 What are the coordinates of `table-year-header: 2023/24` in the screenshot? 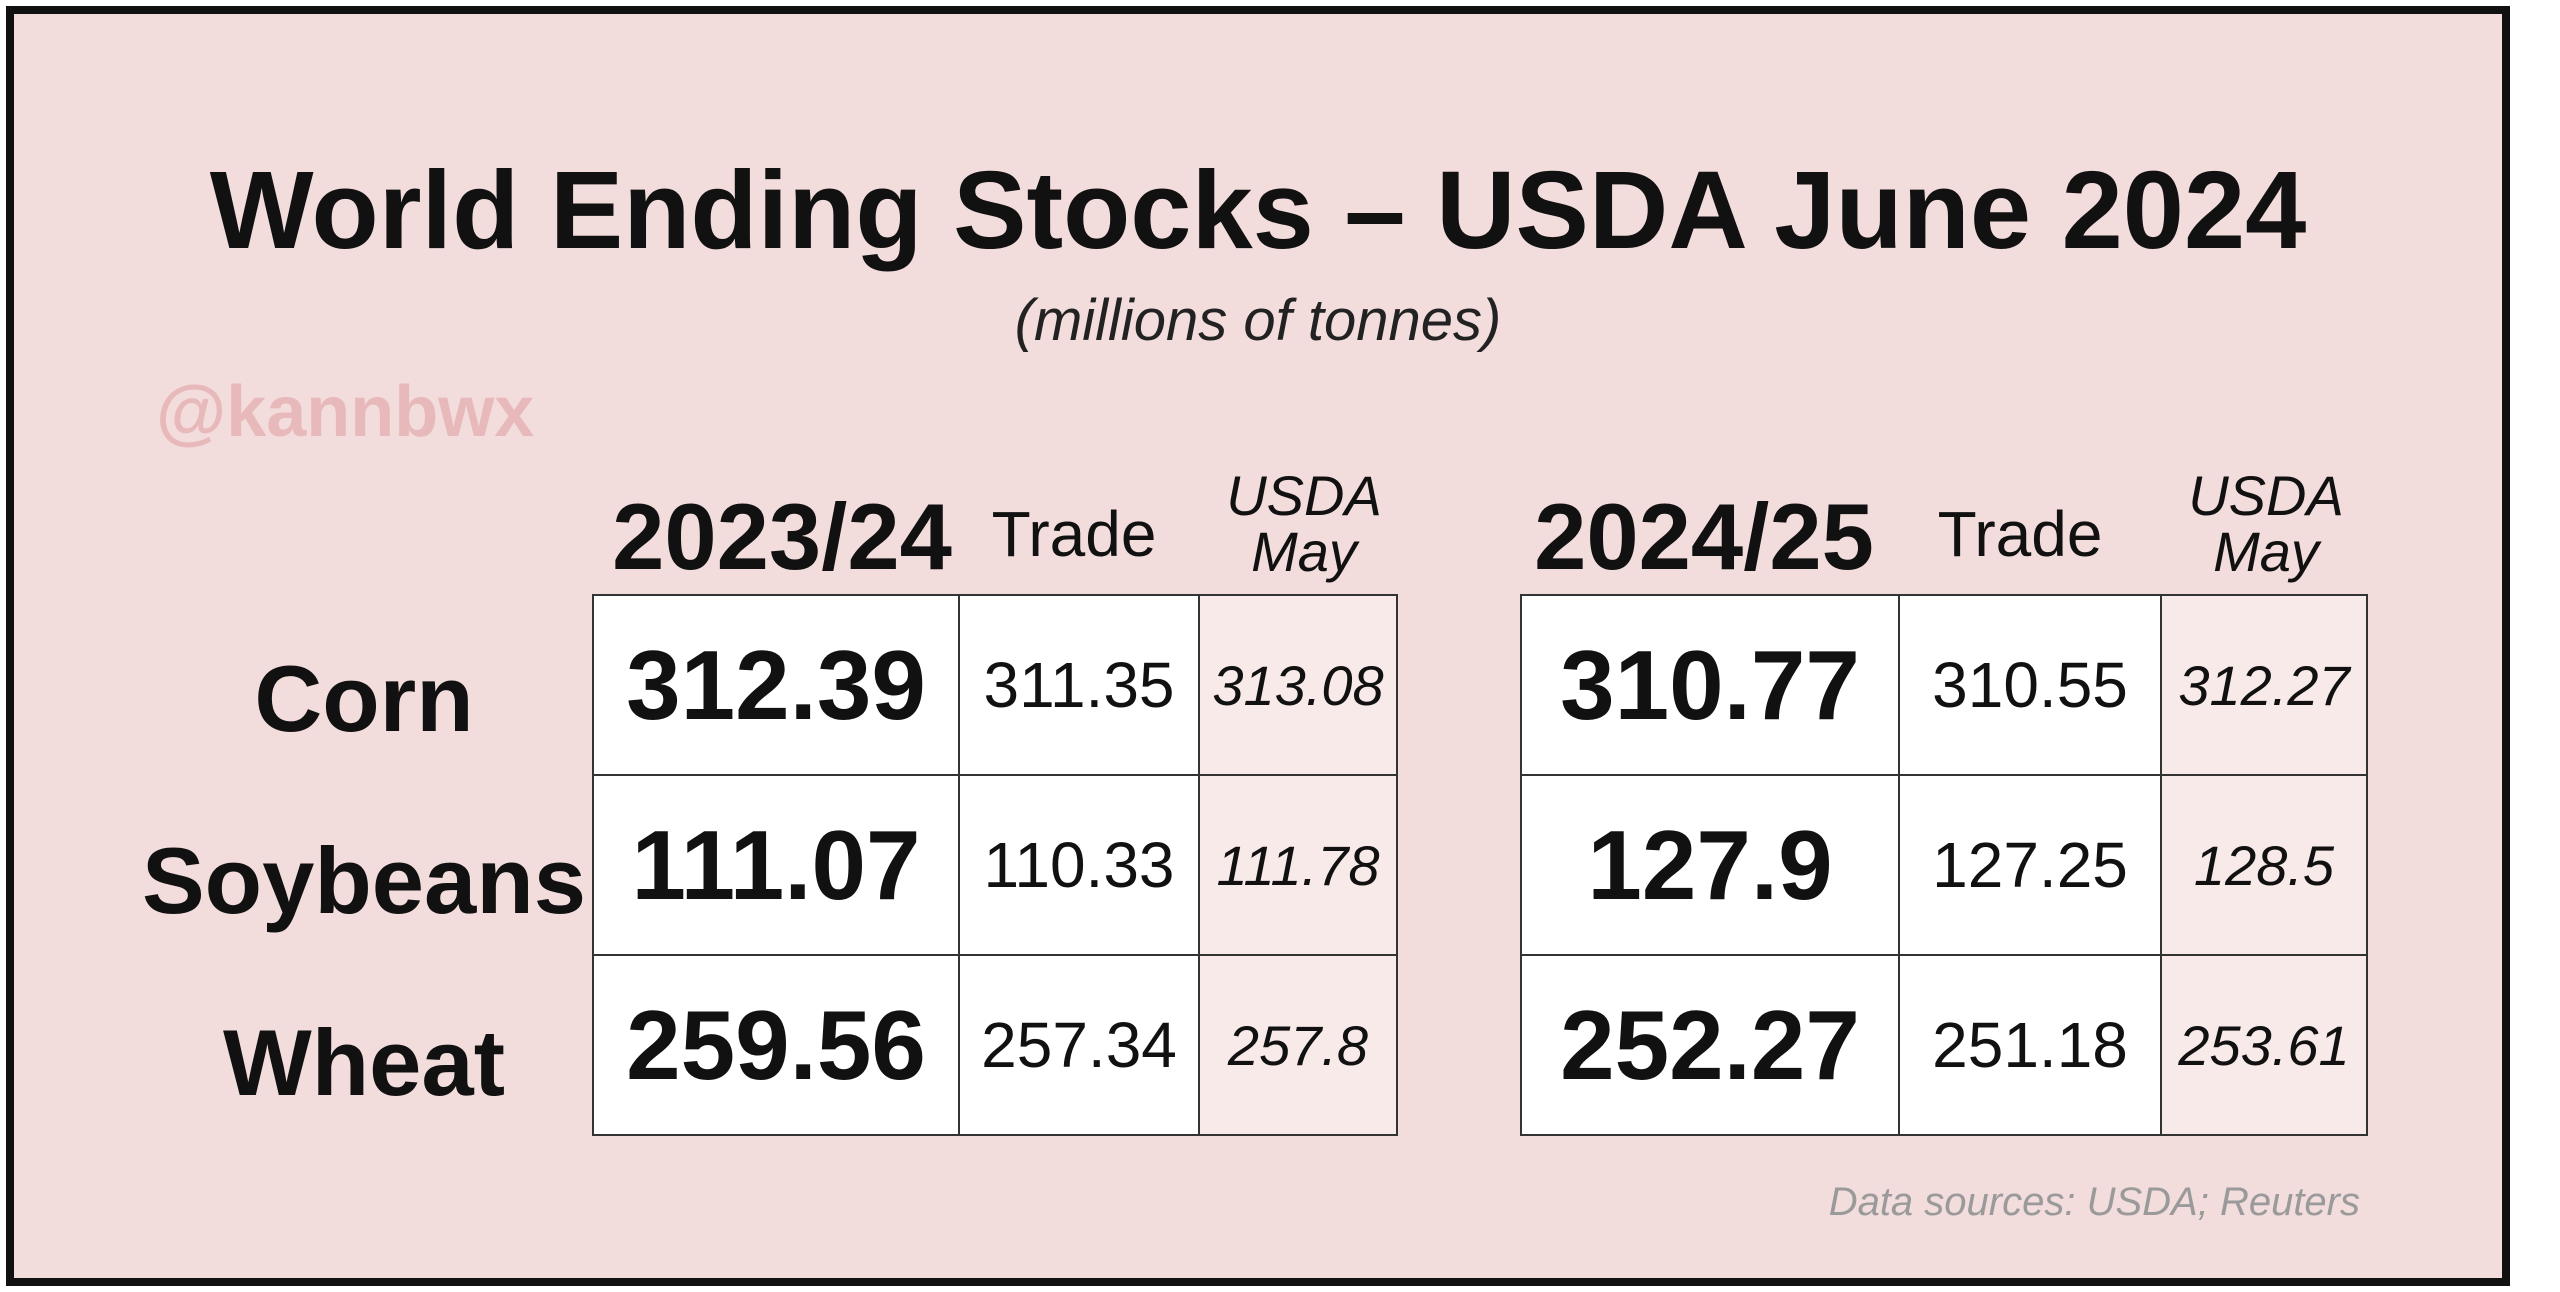 It's located at (782, 536).